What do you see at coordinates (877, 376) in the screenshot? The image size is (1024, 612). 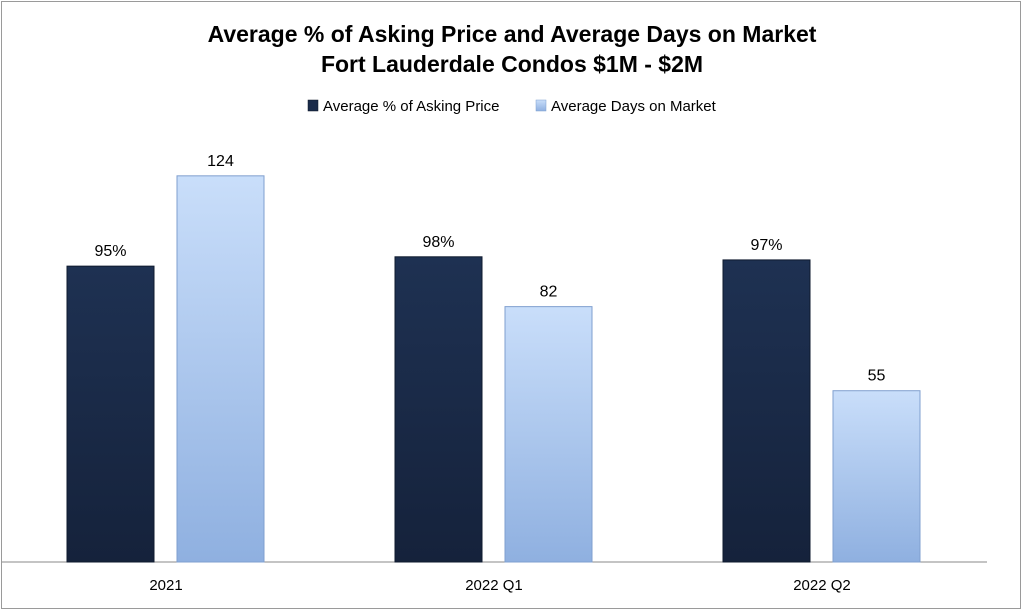 I see `data-label-days-on-market-2: 55` at bounding box center [877, 376].